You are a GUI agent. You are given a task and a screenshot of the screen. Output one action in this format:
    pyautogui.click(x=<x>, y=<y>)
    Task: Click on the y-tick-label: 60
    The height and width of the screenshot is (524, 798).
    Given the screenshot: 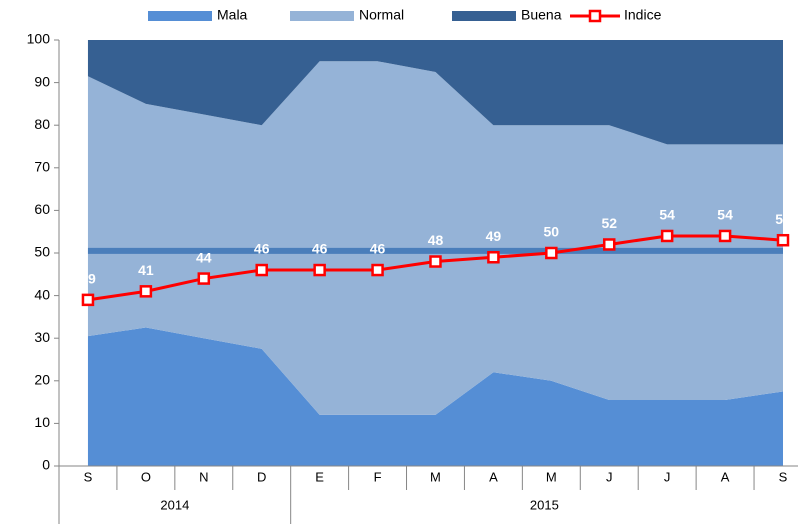 What is the action you would take?
    pyautogui.click(x=42, y=209)
    